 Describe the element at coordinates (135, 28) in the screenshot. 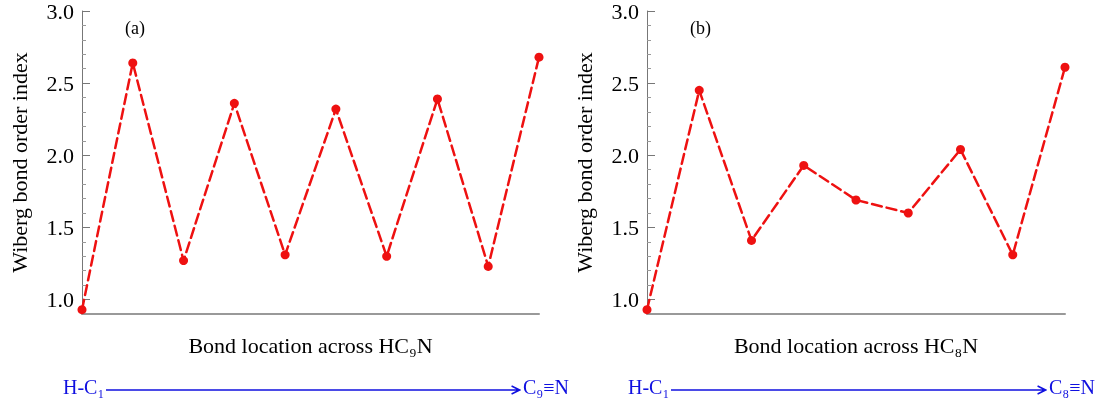

I see `annotation: (a)` at that location.